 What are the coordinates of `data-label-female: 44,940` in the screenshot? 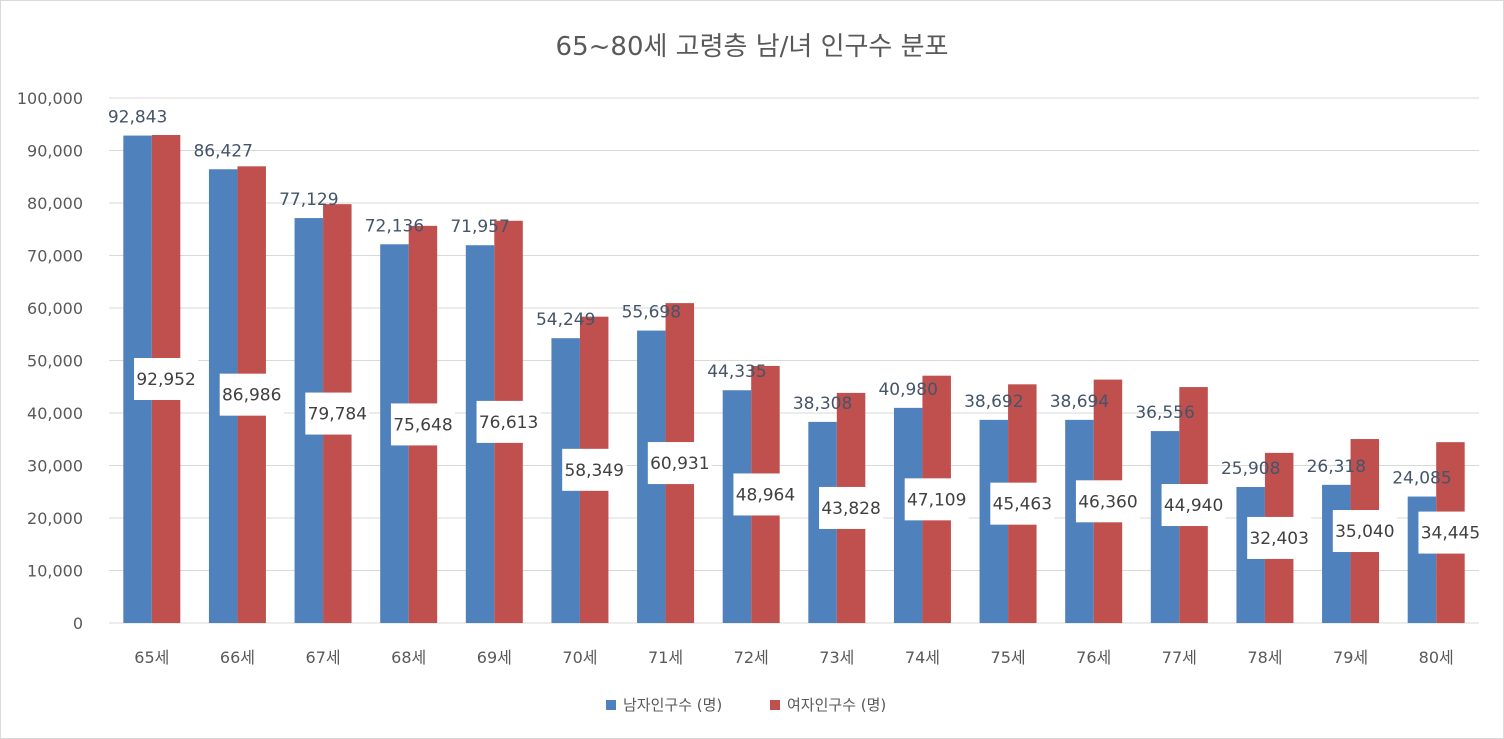 It's located at (1193, 506).